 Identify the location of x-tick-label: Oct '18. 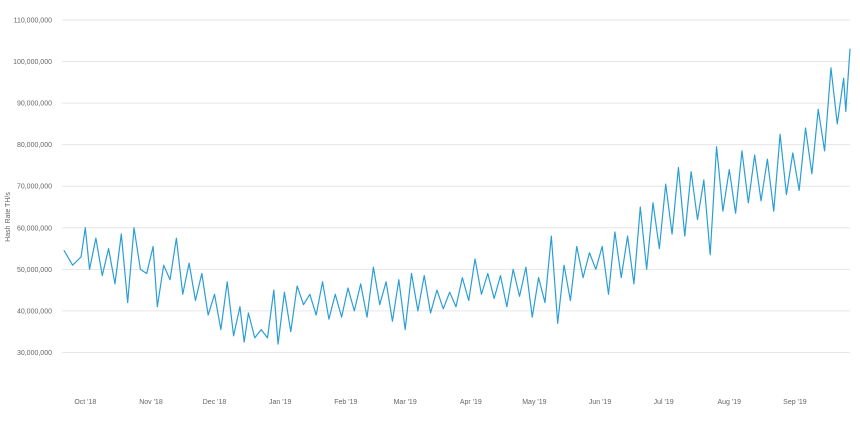
(85, 402).